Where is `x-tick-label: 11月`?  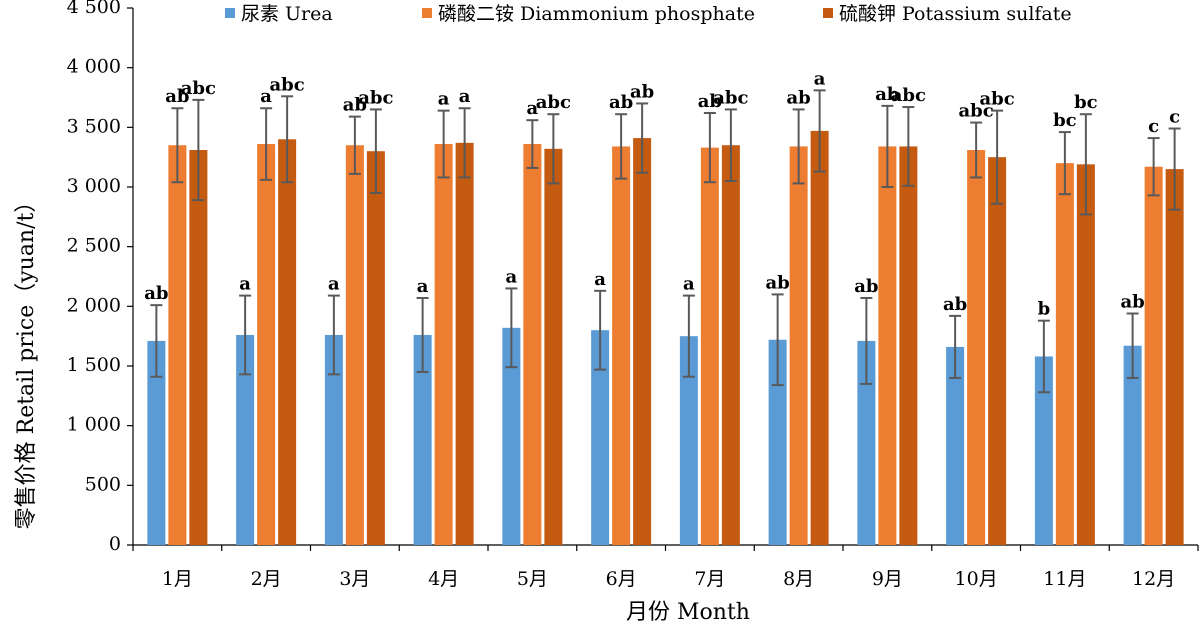 x-tick-label: 11月 is located at coordinates (1064, 579).